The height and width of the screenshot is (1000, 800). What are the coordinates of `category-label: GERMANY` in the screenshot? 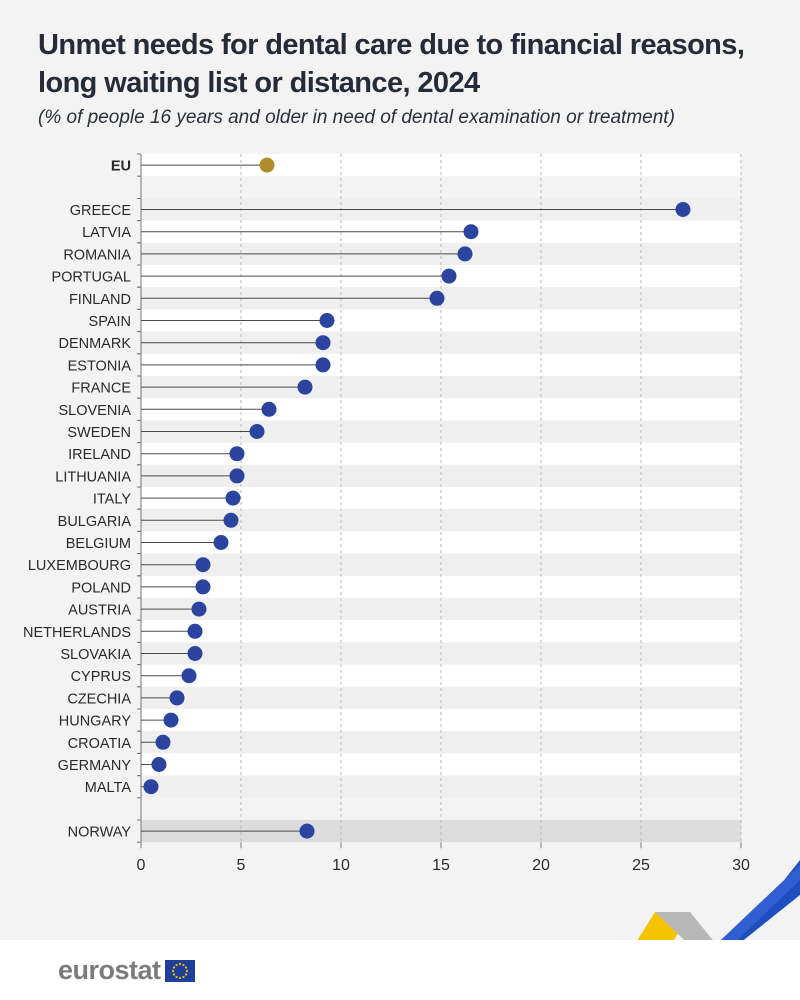 It's located at (95, 766).